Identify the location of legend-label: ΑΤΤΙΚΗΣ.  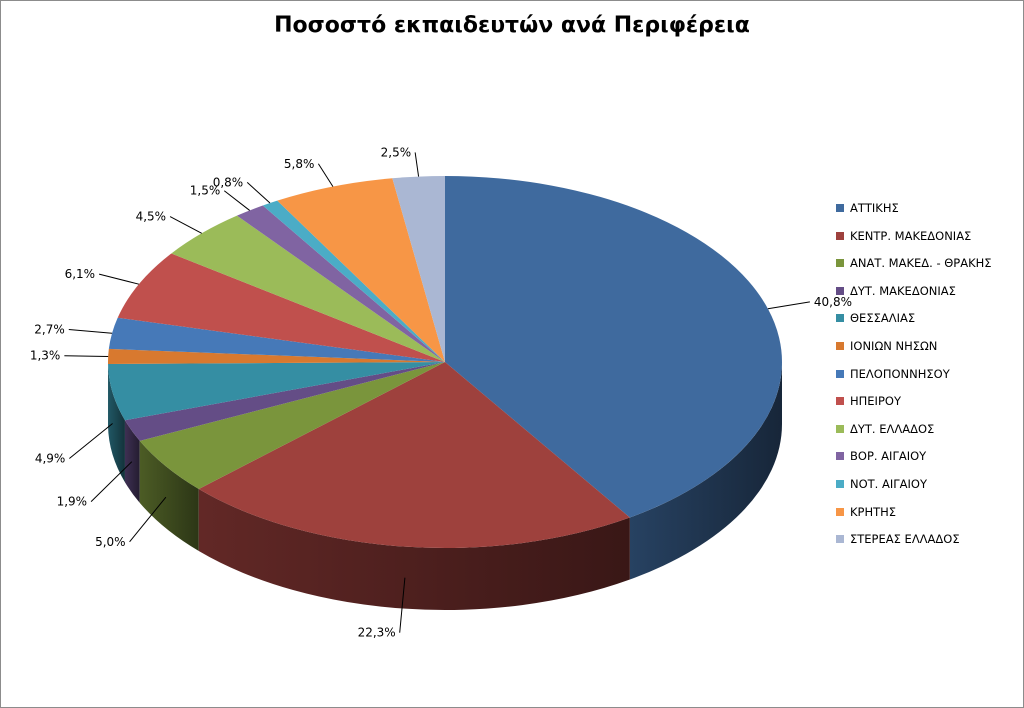
(874, 208).